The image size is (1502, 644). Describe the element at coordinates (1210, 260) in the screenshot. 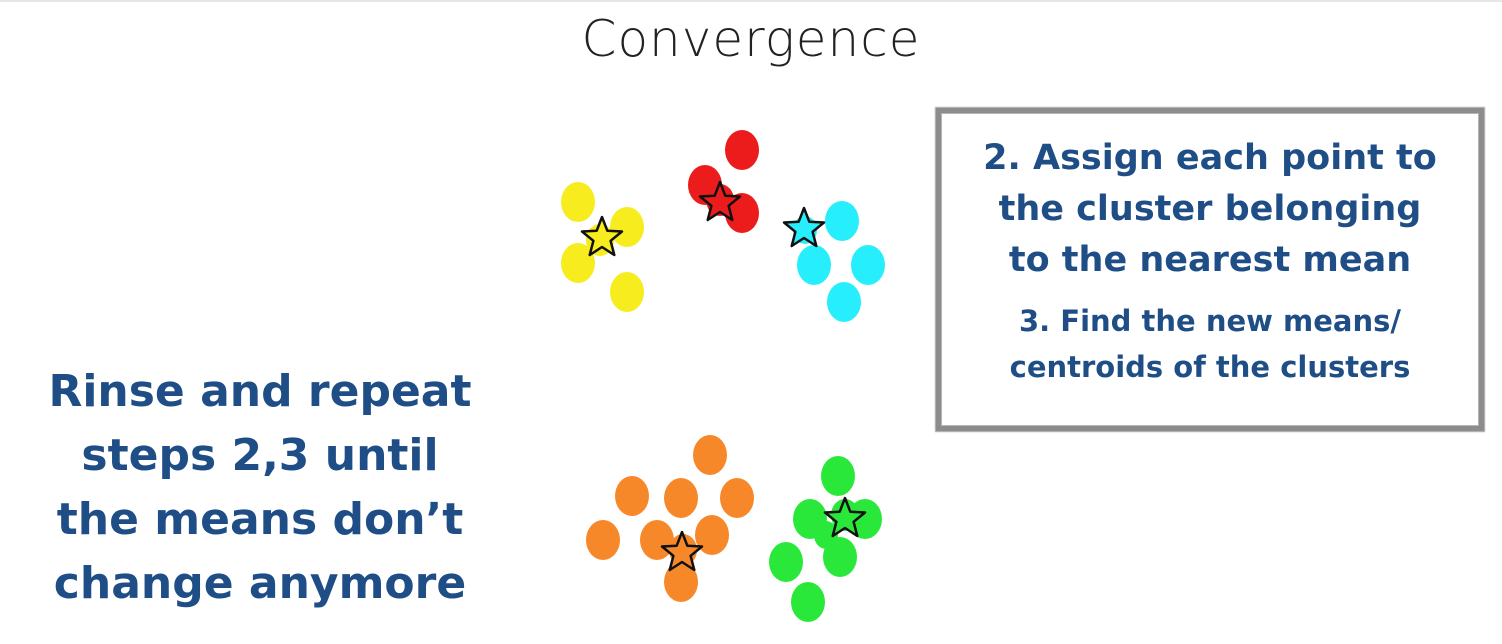

I see `step-2-line: to the nearest mean` at that location.